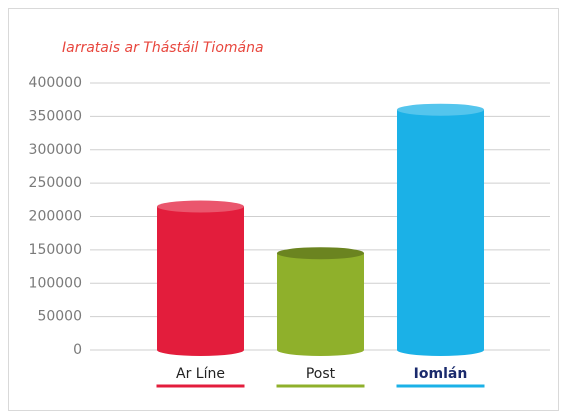 The height and width of the screenshot is (419, 567). Describe the element at coordinates (55, 250) in the screenshot. I see `y-tick-label: 150000` at that location.